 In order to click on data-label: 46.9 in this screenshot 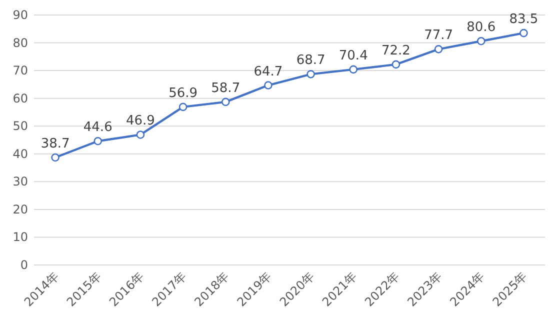, I will do `click(140, 121)`.